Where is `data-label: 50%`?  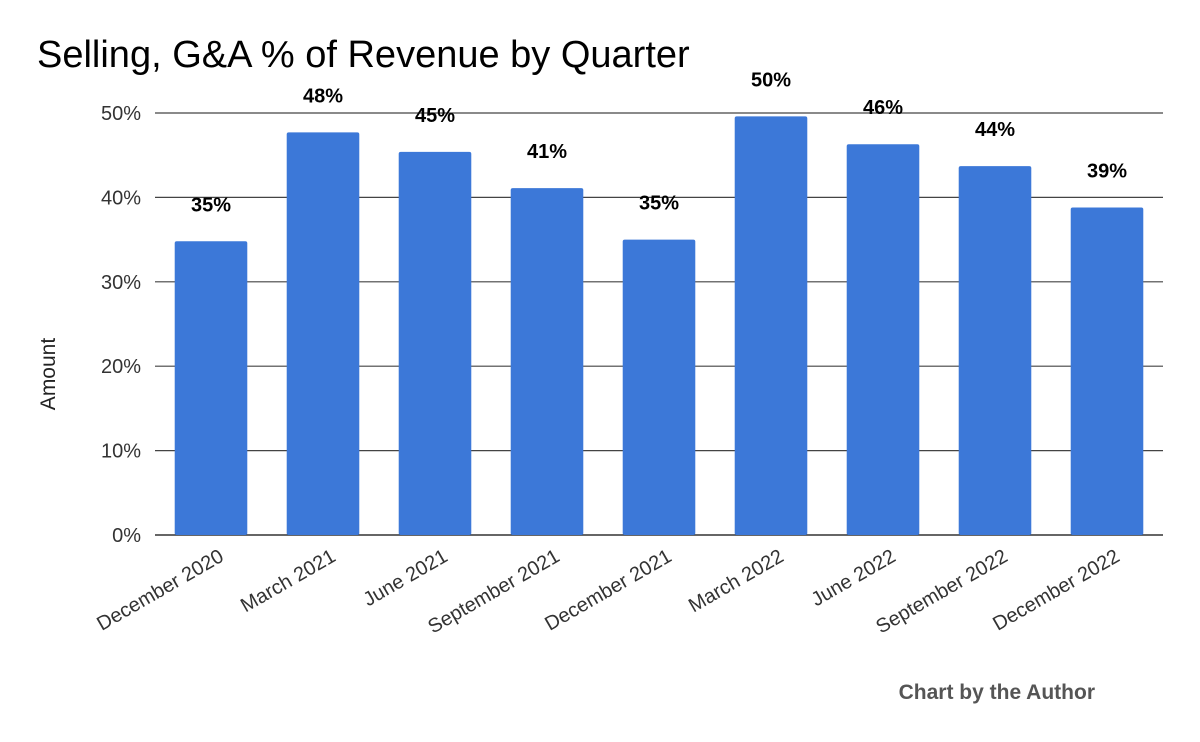 data-label: 50% is located at coordinates (771, 80).